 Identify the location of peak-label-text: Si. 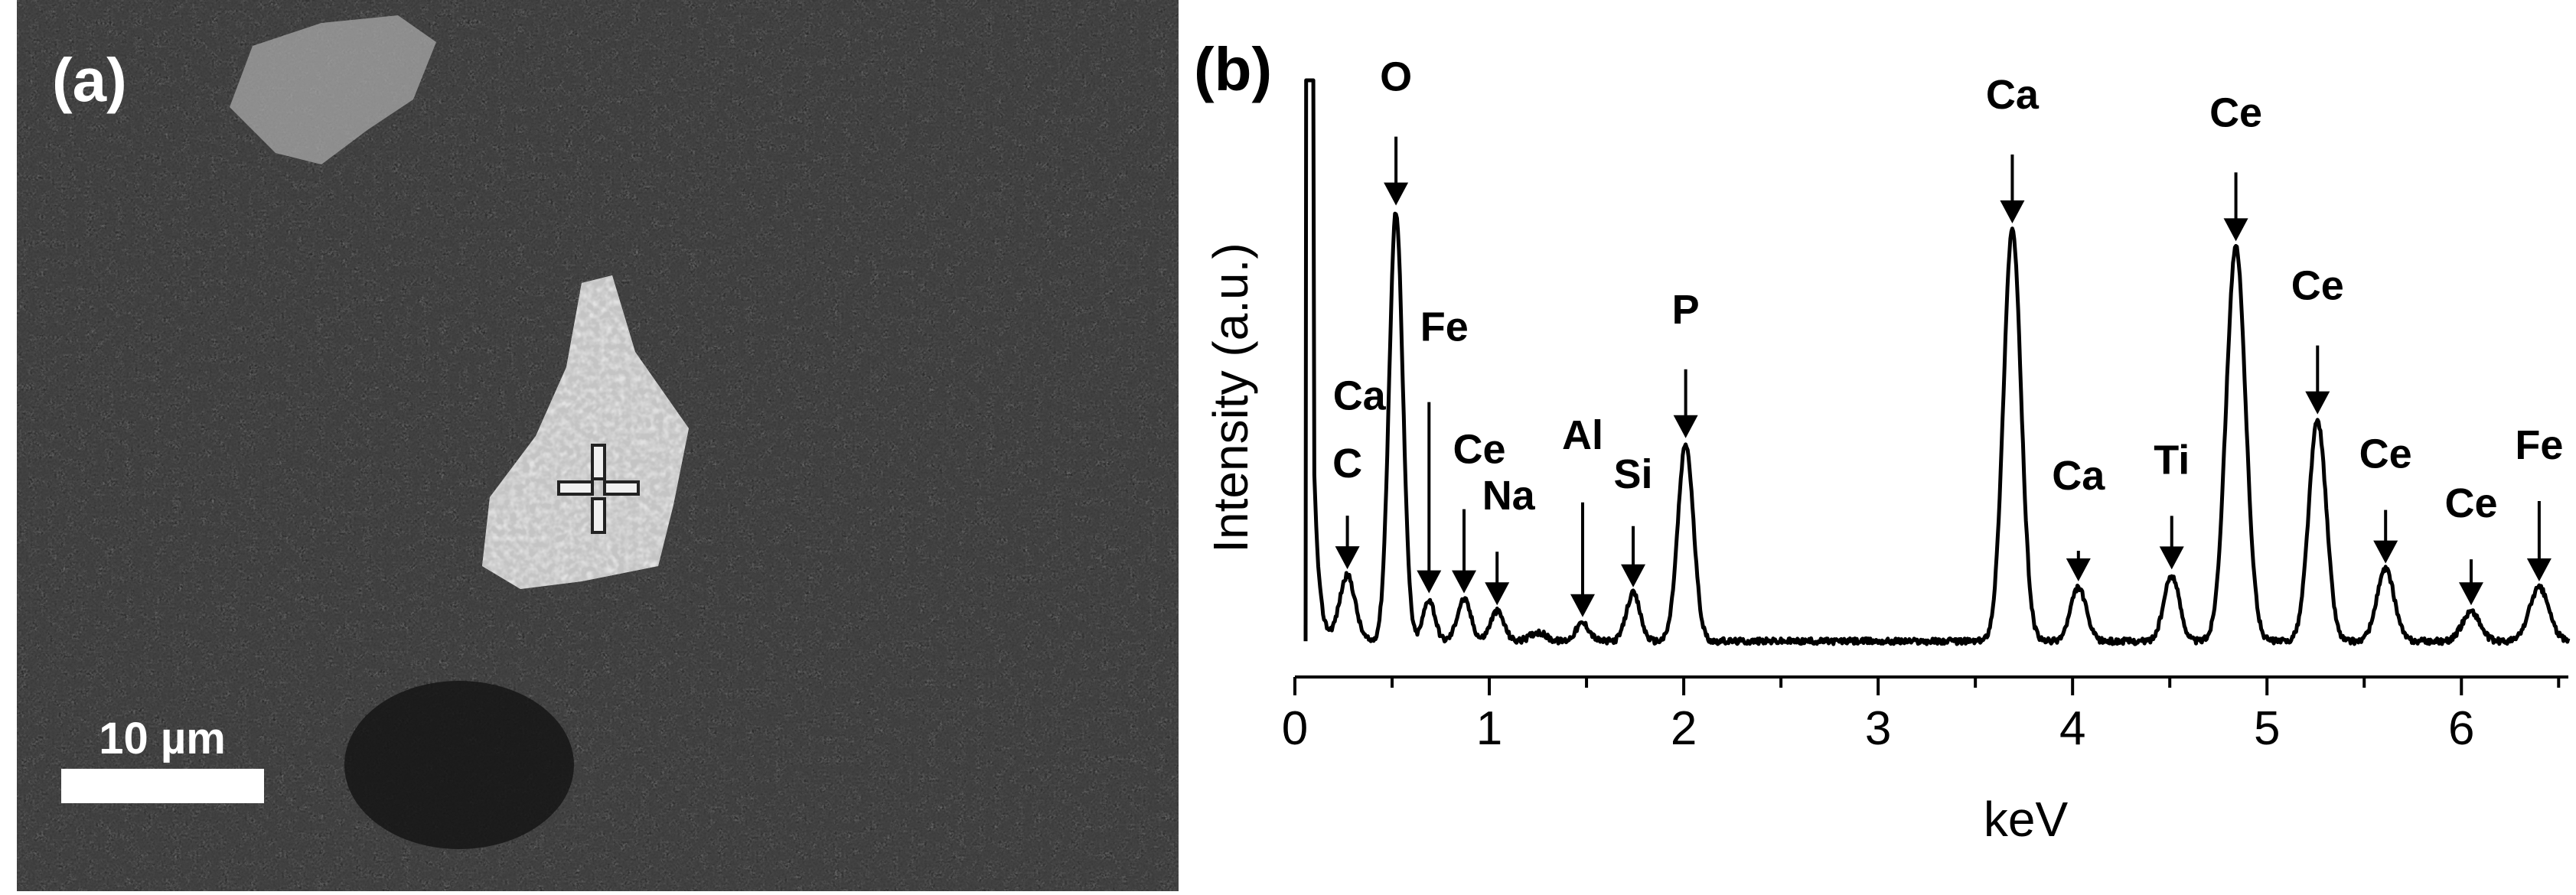
(1633, 474).